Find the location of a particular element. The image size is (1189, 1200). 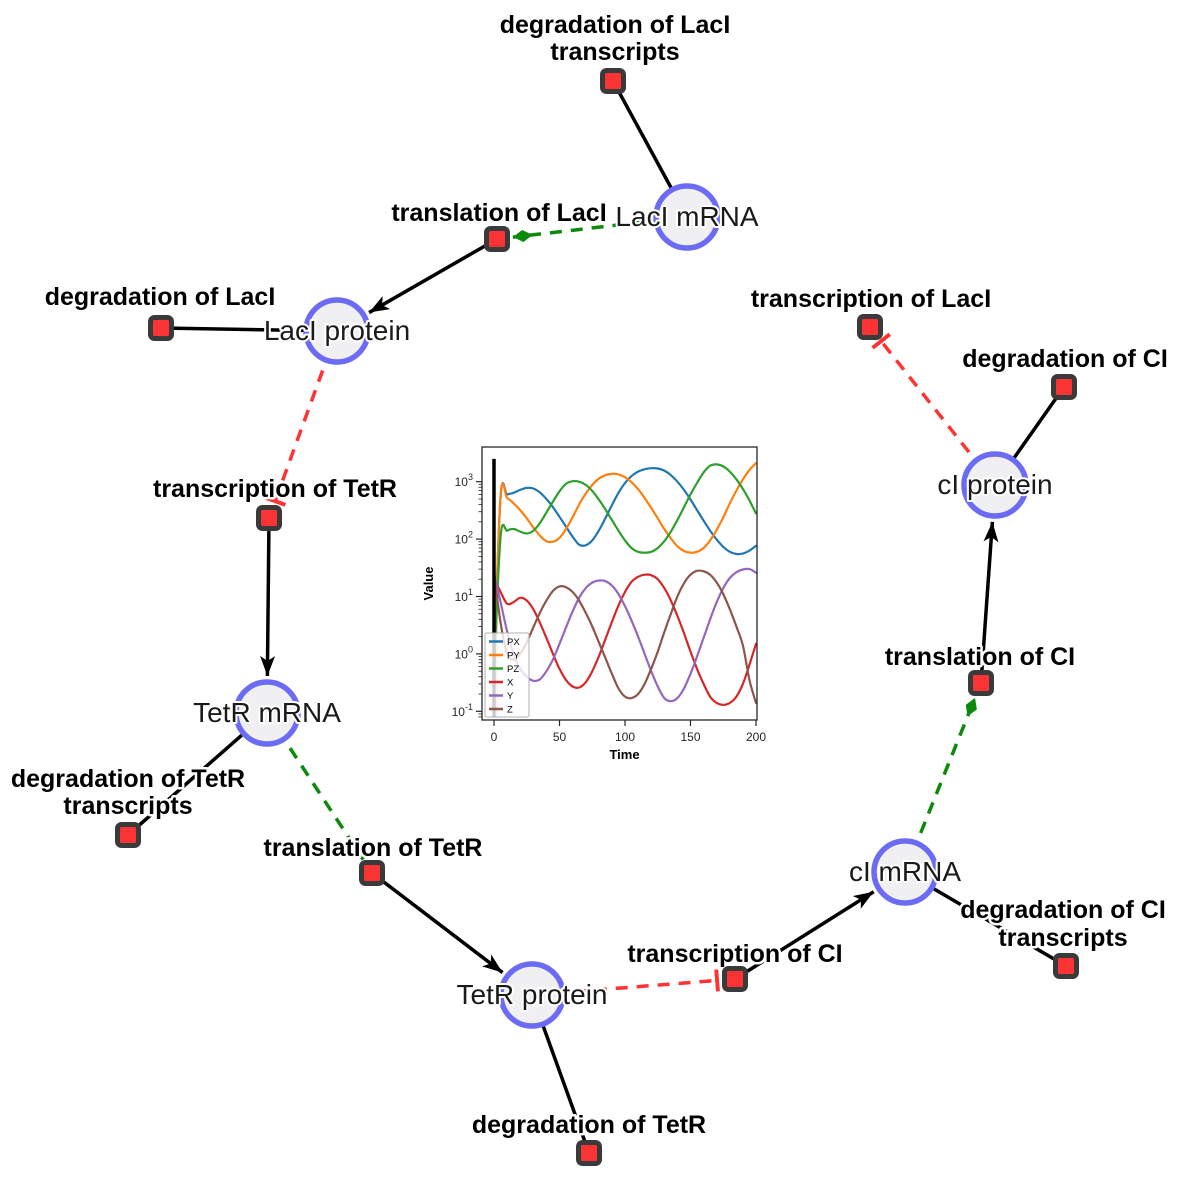

chart-legend-label-PY: PY is located at coordinates (513, 656).